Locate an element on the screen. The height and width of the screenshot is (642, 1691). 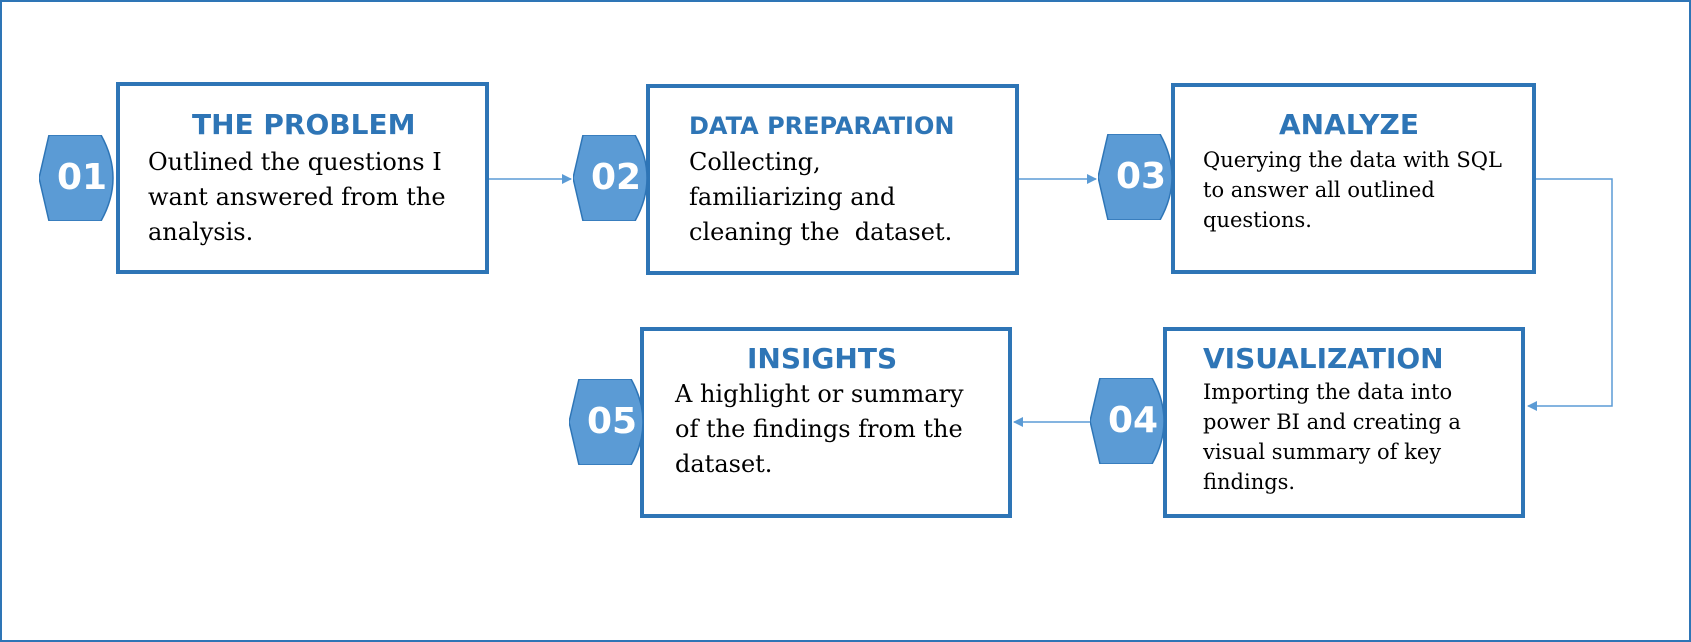
step-description-line: visual summary of key is located at coordinates (1322, 452).